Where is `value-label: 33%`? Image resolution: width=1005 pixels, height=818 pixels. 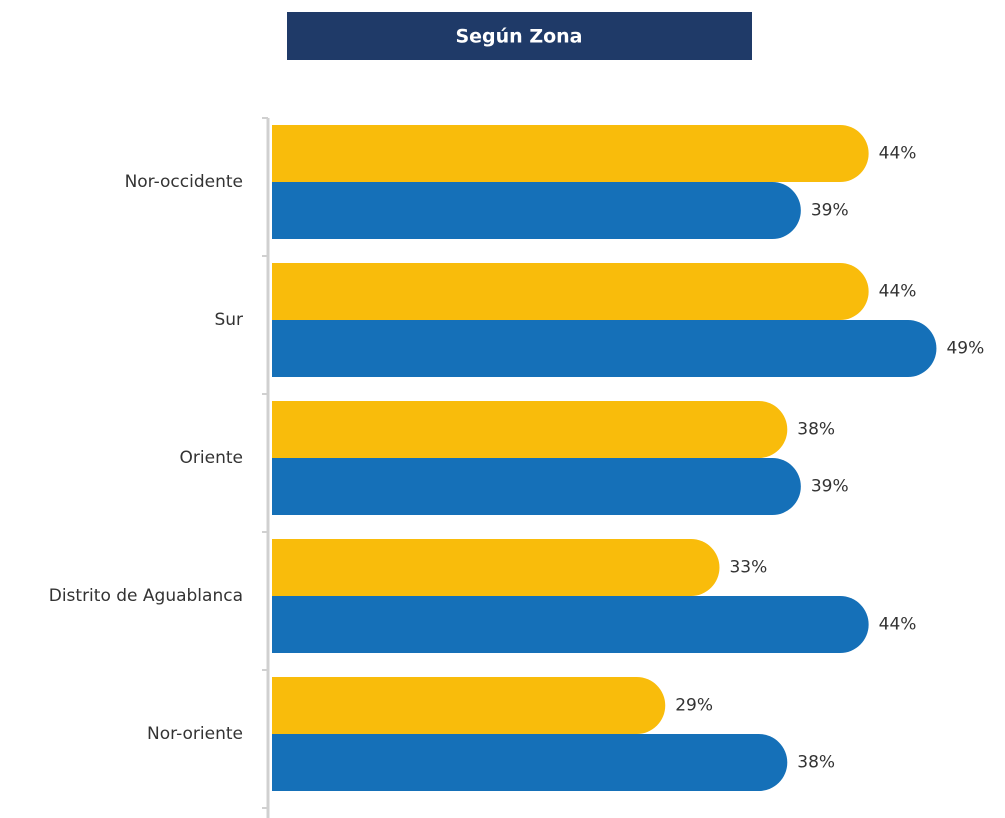 value-label: 33% is located at coordinates (748, 568).